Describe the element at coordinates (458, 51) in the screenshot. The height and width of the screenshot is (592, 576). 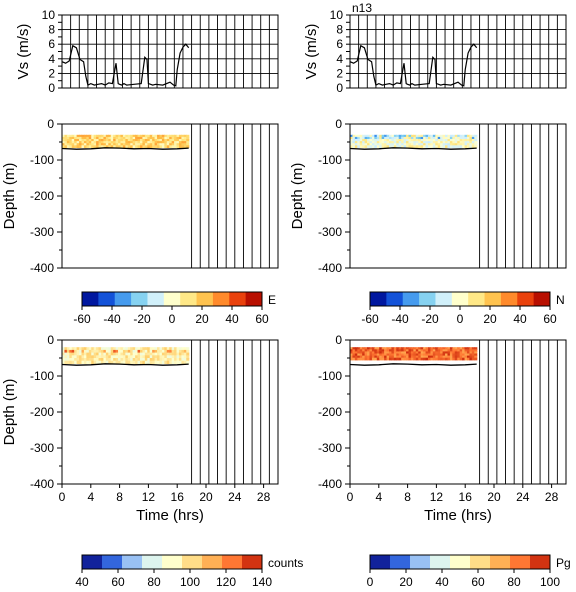
I see `speed-frame` at that location.